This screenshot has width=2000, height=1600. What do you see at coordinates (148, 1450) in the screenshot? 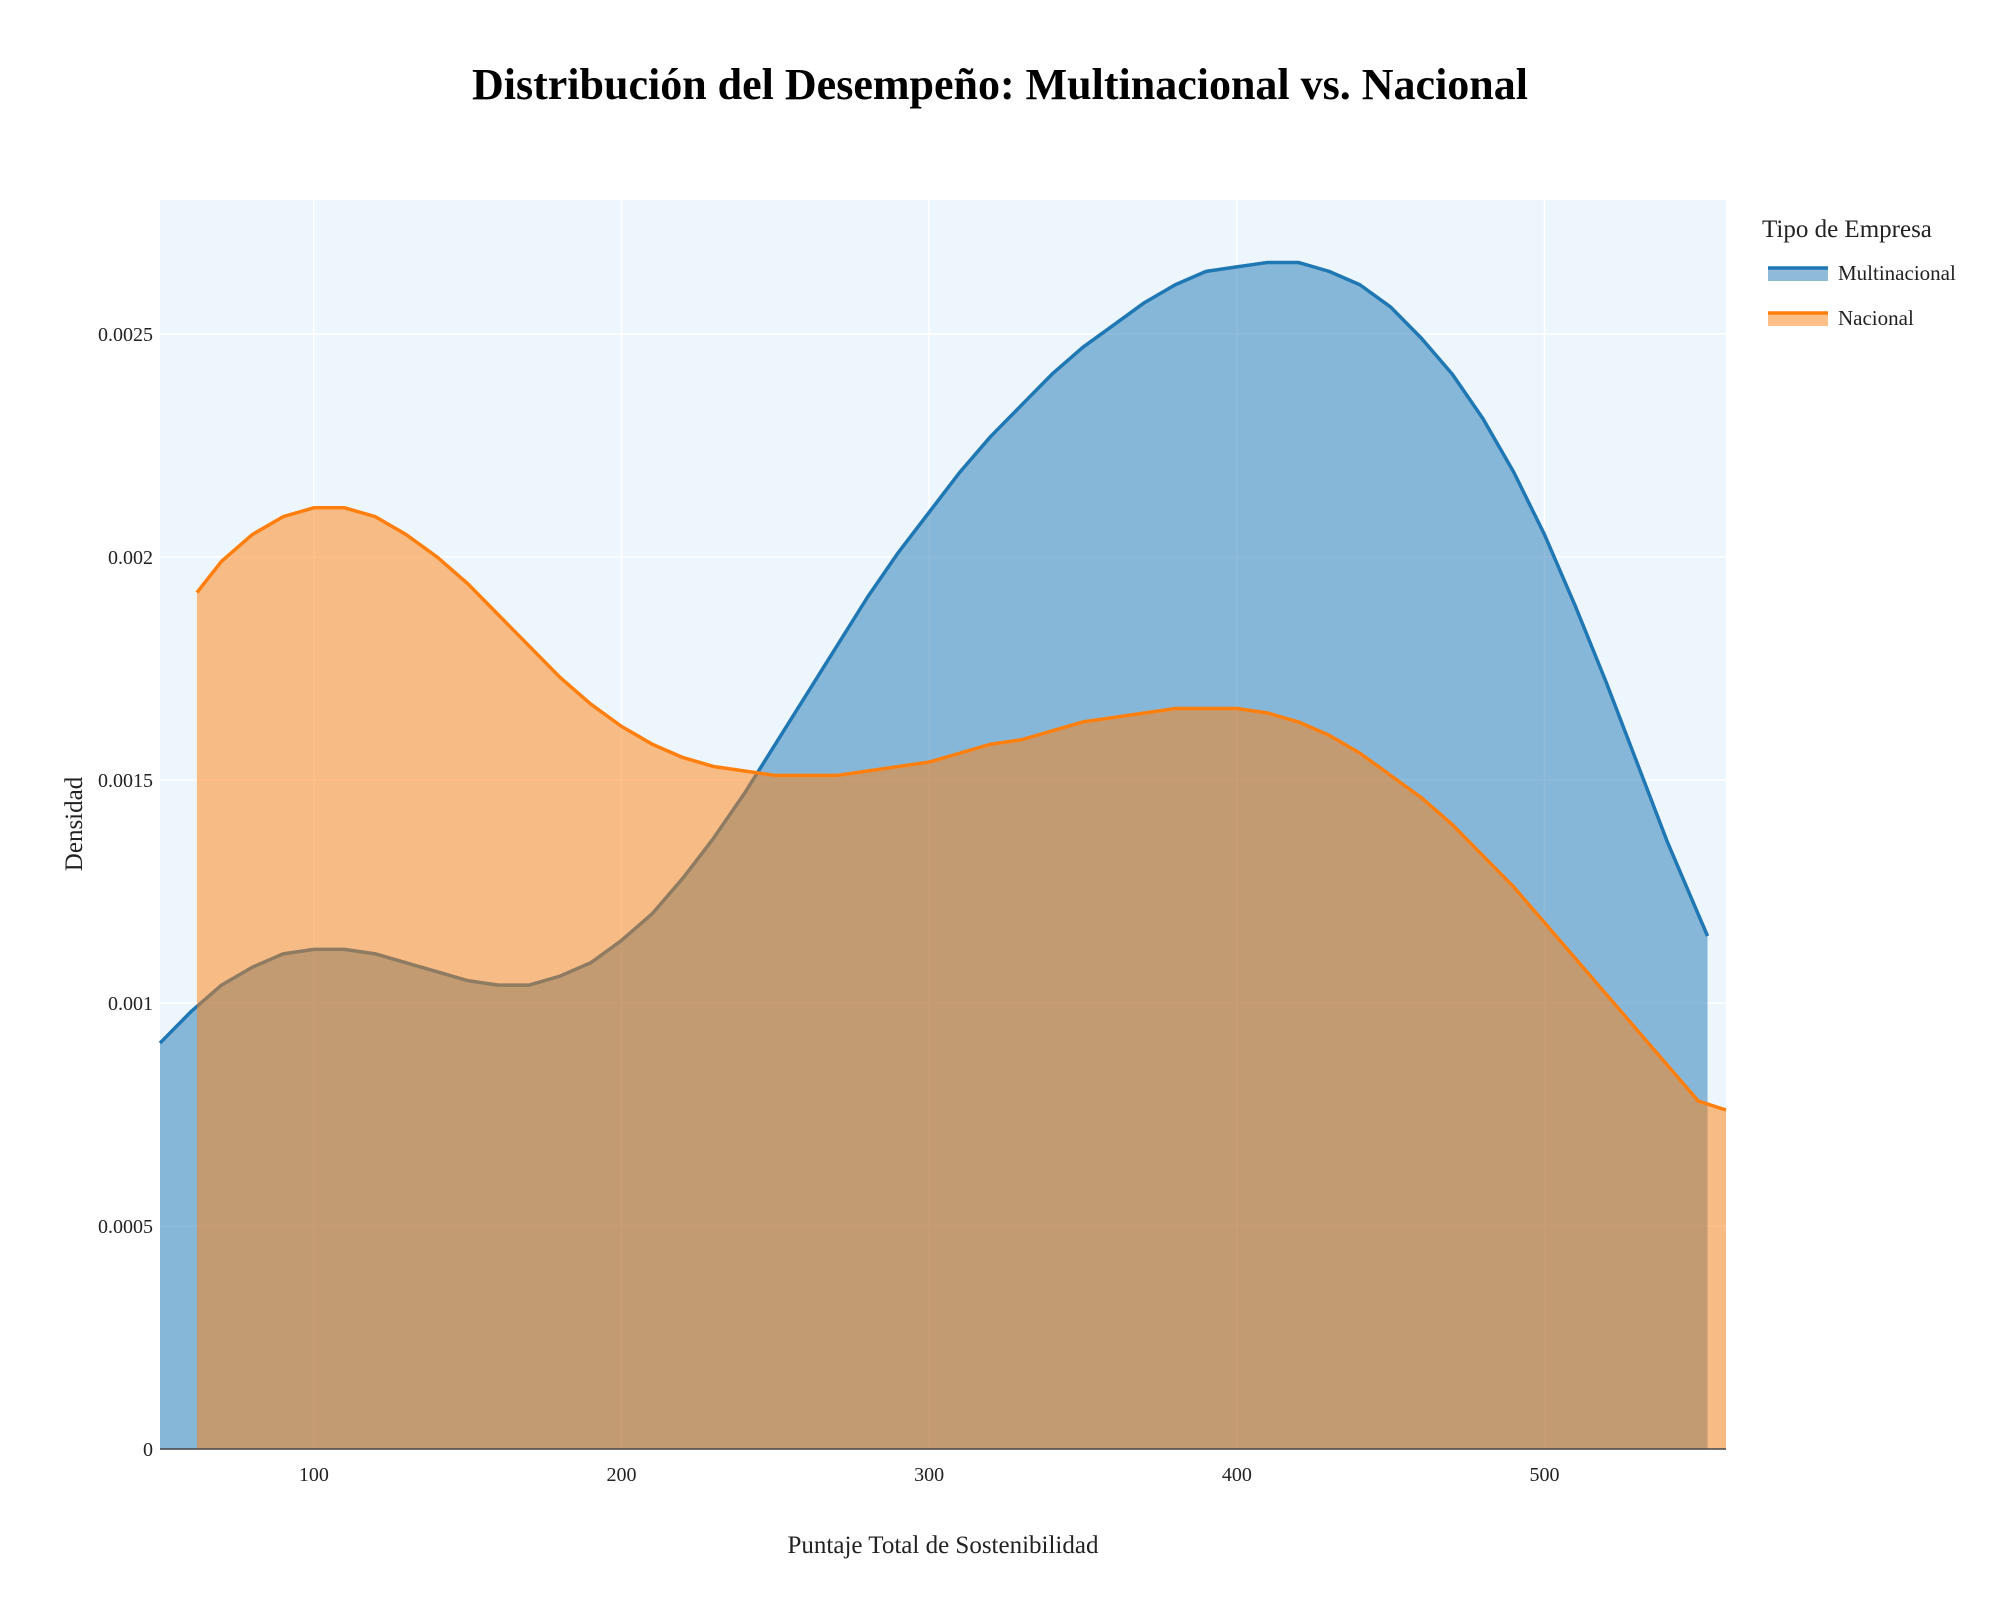
I see `y-tick-label: 0` at bounding box center [148, 1450].